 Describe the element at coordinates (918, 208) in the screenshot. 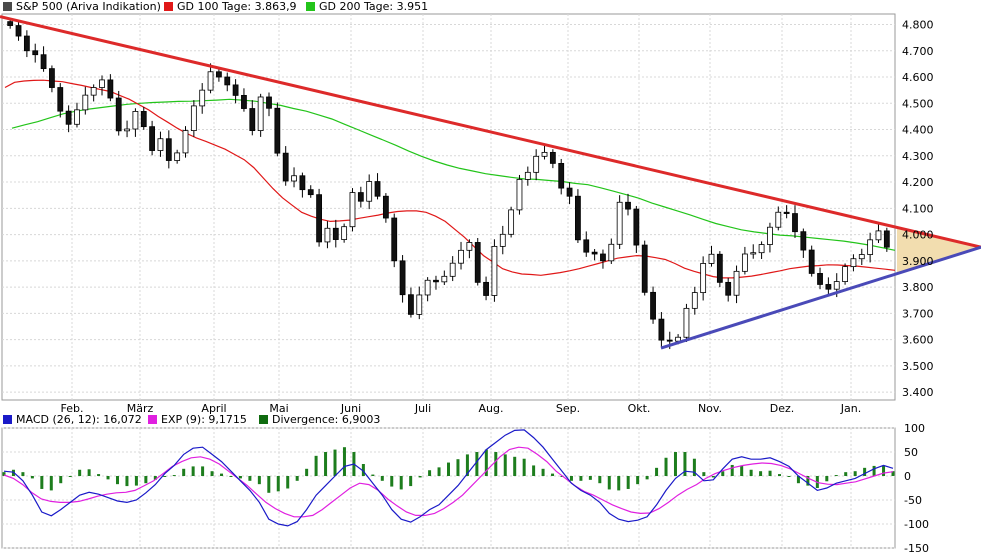

I see `price-tick-label: 4.100` at that location.